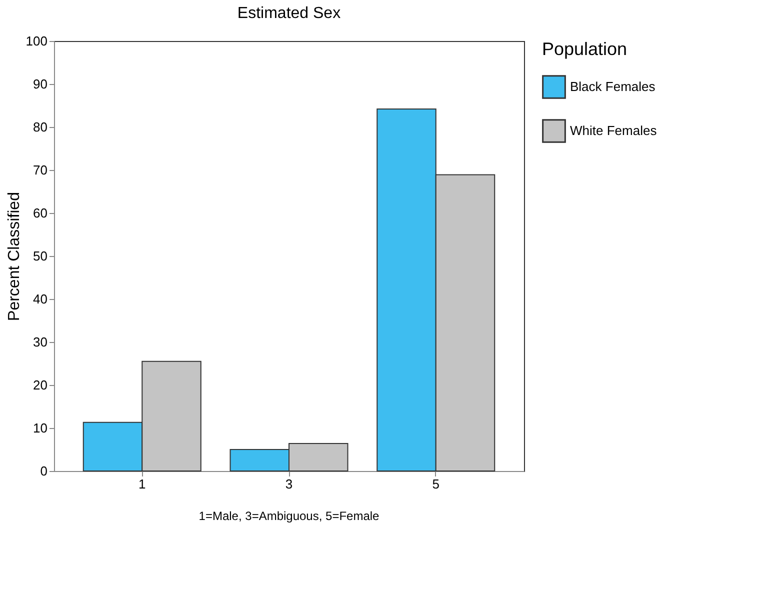 This screenshot has width=772, height=607. What do you see at coordinates (40, 428) in the screenshot?
I see `y-tick-label: 10` at bounding box center [40, 428].